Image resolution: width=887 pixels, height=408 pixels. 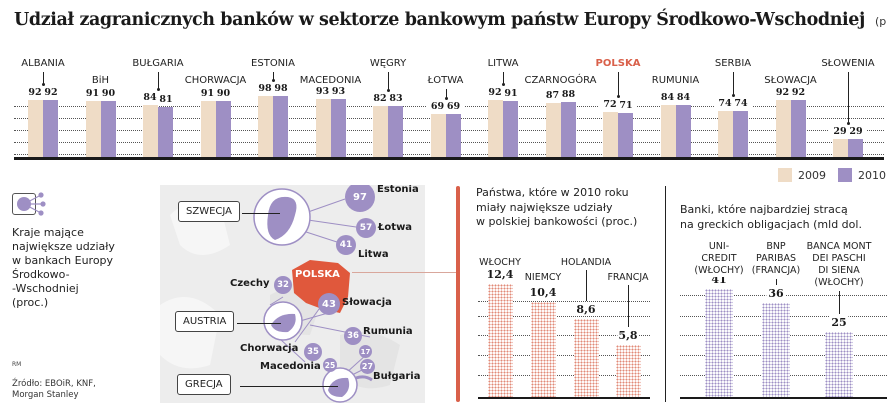 What do you see at coordinates (54, 390) in the screenshot?
I see `source-note: Źródło: EBOiR, KNF, Morgan Stanley` at bounding box center [54, 390].